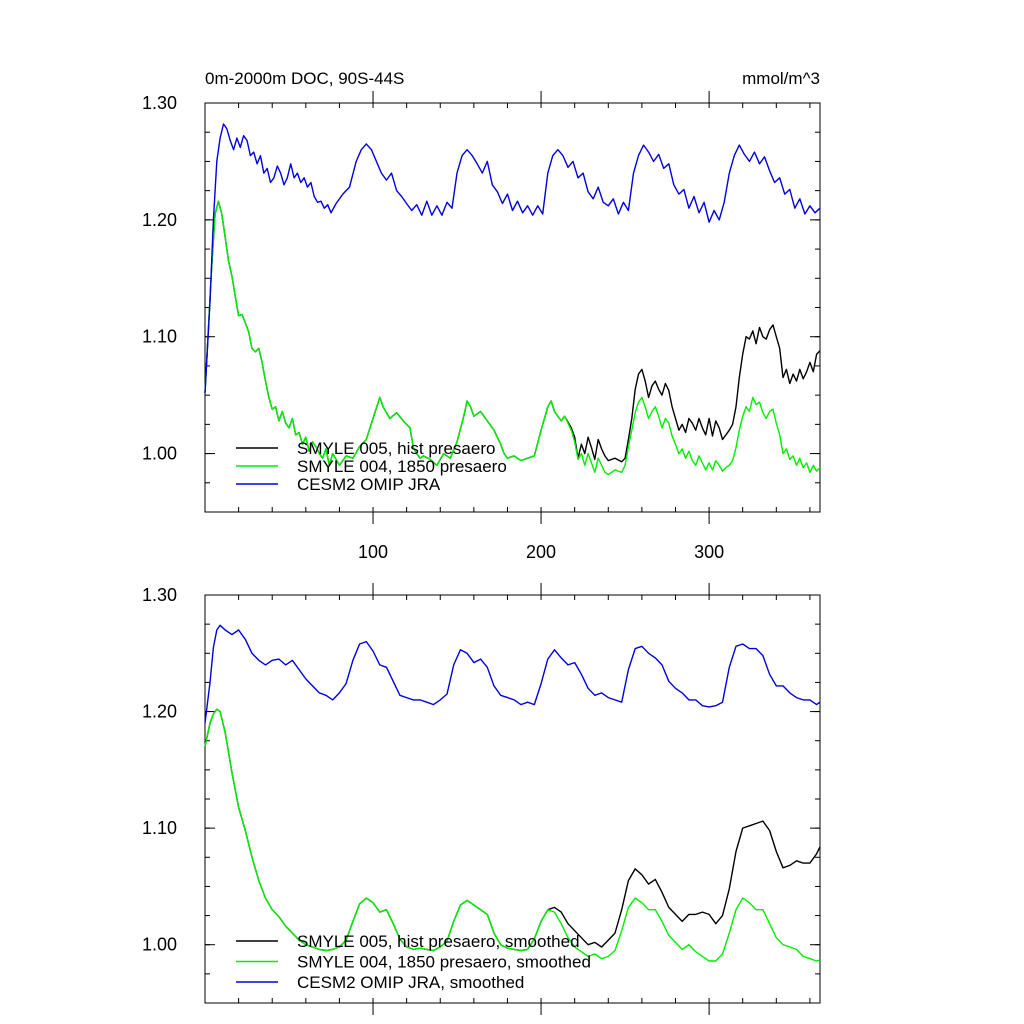 The width and height of the screenshot is (1024, 1024). What do you see at coordinates (438, 941) in the screenshot?
I see `legend-label: SMYLE 005, hist presaero, smoothed` at bounding box center [438, 941].